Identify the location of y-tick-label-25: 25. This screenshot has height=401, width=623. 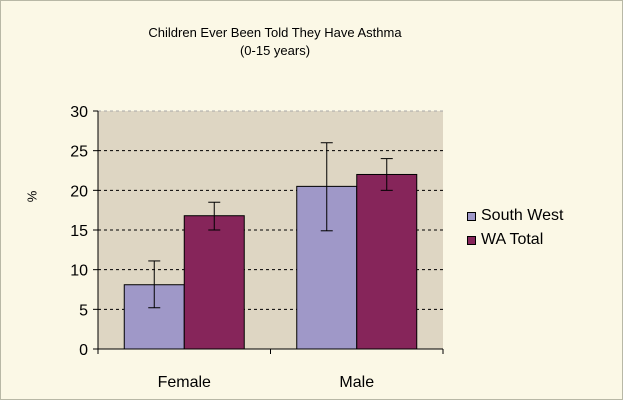
(79, 152).